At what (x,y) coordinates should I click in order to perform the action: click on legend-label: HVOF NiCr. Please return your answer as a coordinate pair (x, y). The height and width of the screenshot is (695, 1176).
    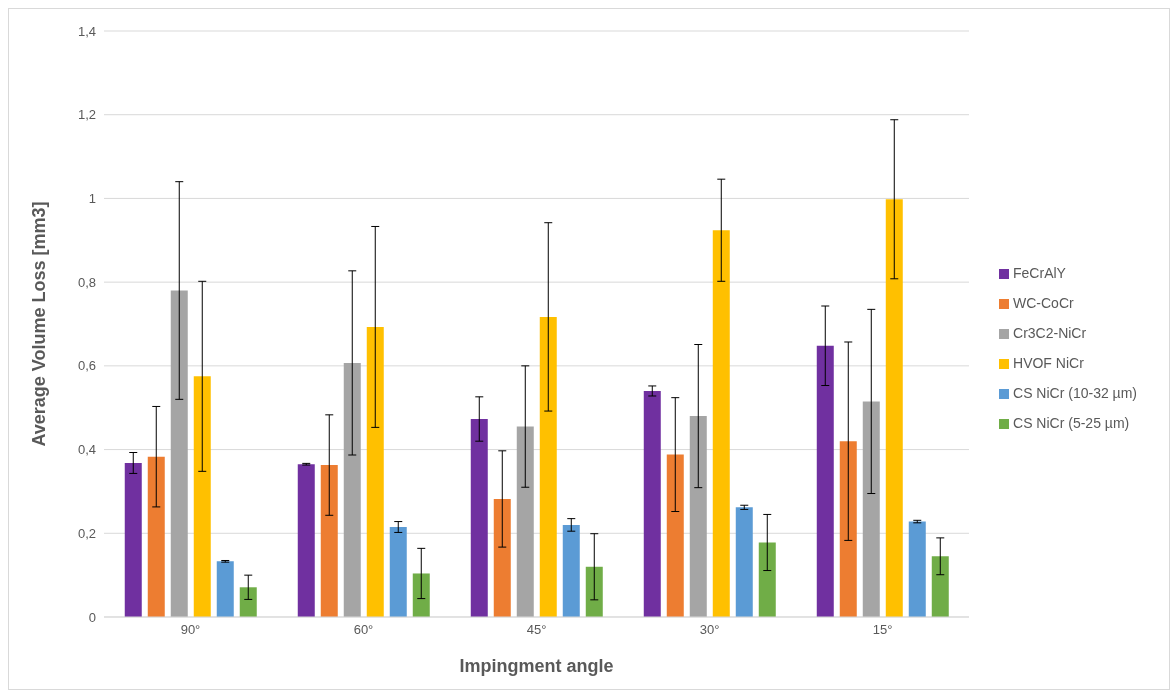
    Looking at the image, I should click on (1048, 363).